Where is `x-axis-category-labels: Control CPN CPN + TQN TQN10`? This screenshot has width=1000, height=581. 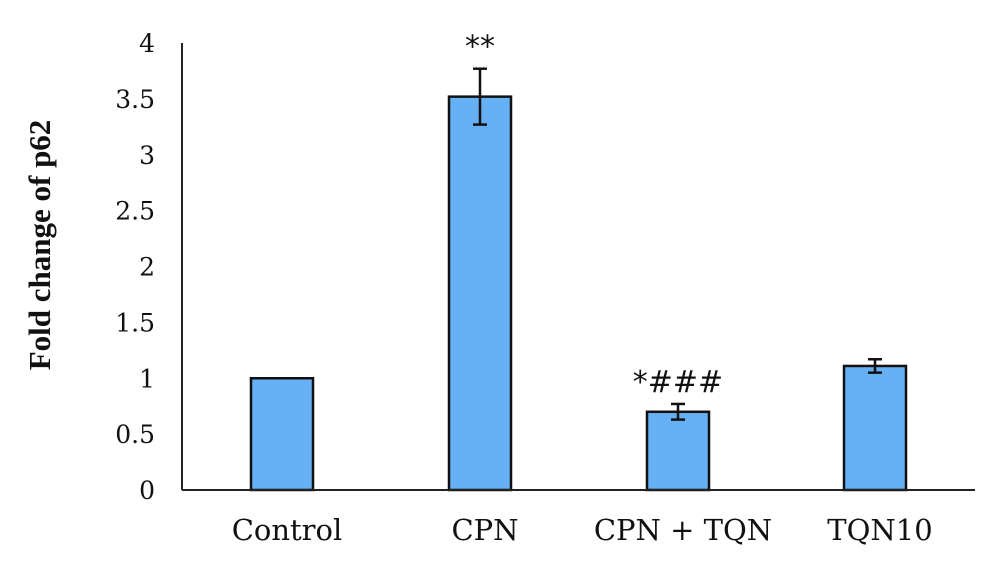 x-axis-category-labels: Control CPN CPN + TQN TQN10 is located at coordinates (582, 530).